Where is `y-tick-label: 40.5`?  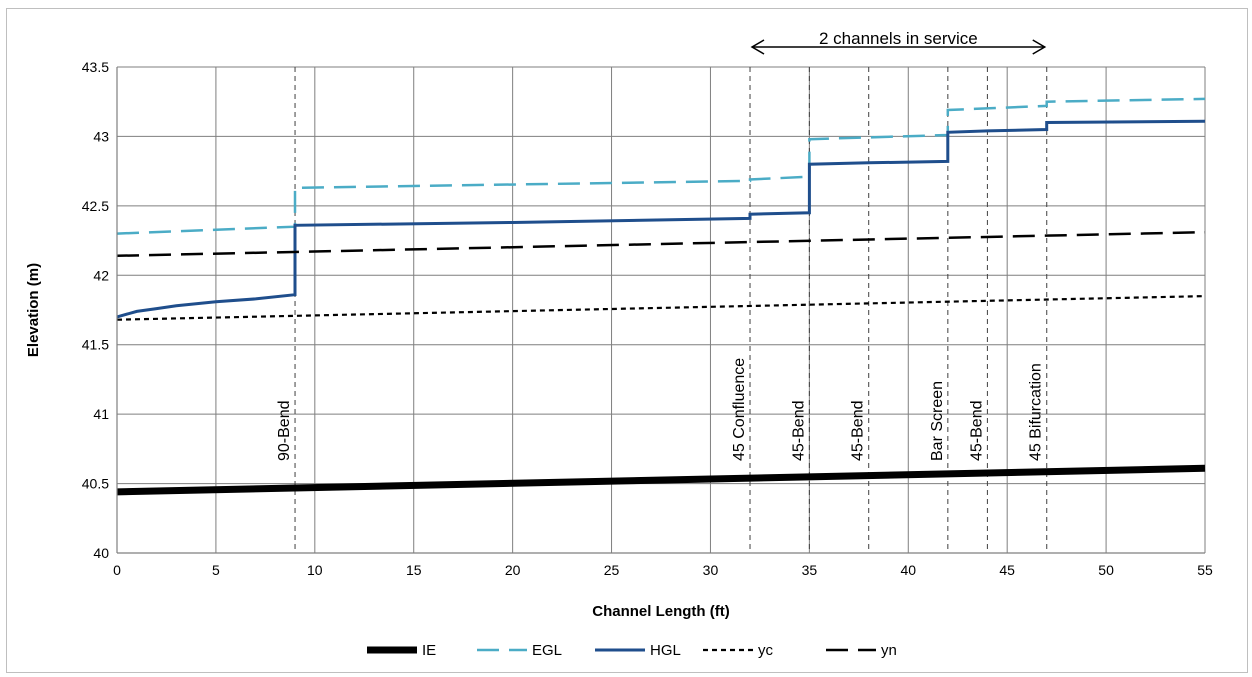 y-tick-label: 40.5 is located at coordinates (95, 484).